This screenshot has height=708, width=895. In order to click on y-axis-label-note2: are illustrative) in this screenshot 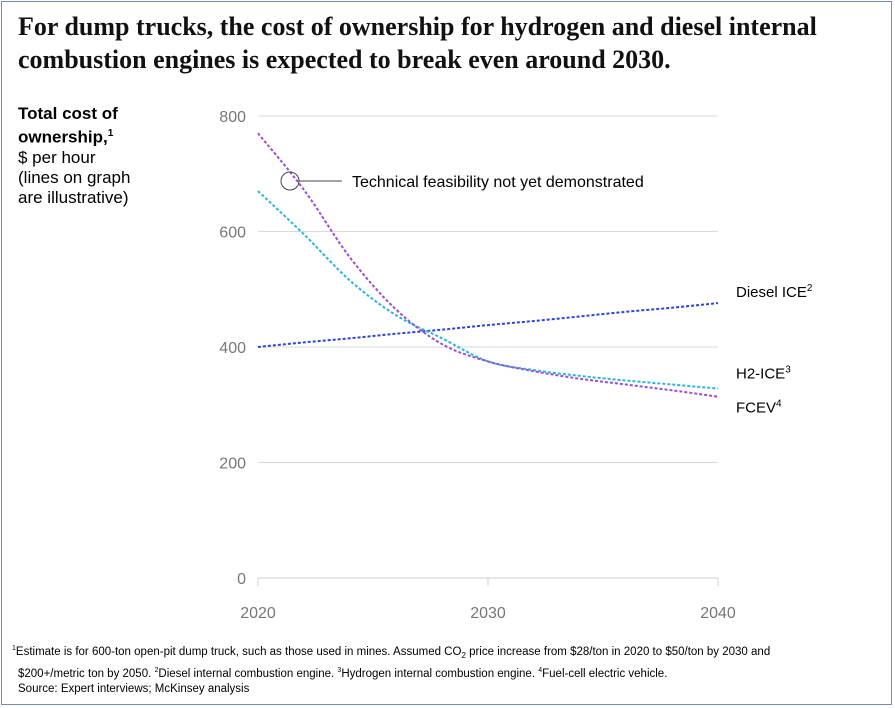, I will do `click(73, 197)`.